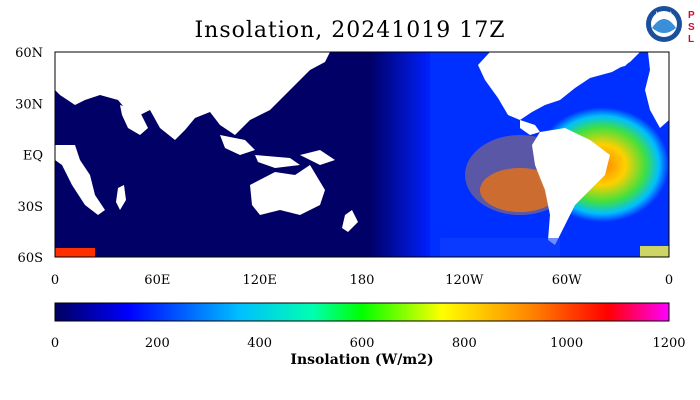 This screenshot has height=400, width=700. I want to click on colorbar-tick-label: 600, so click(362, 343).